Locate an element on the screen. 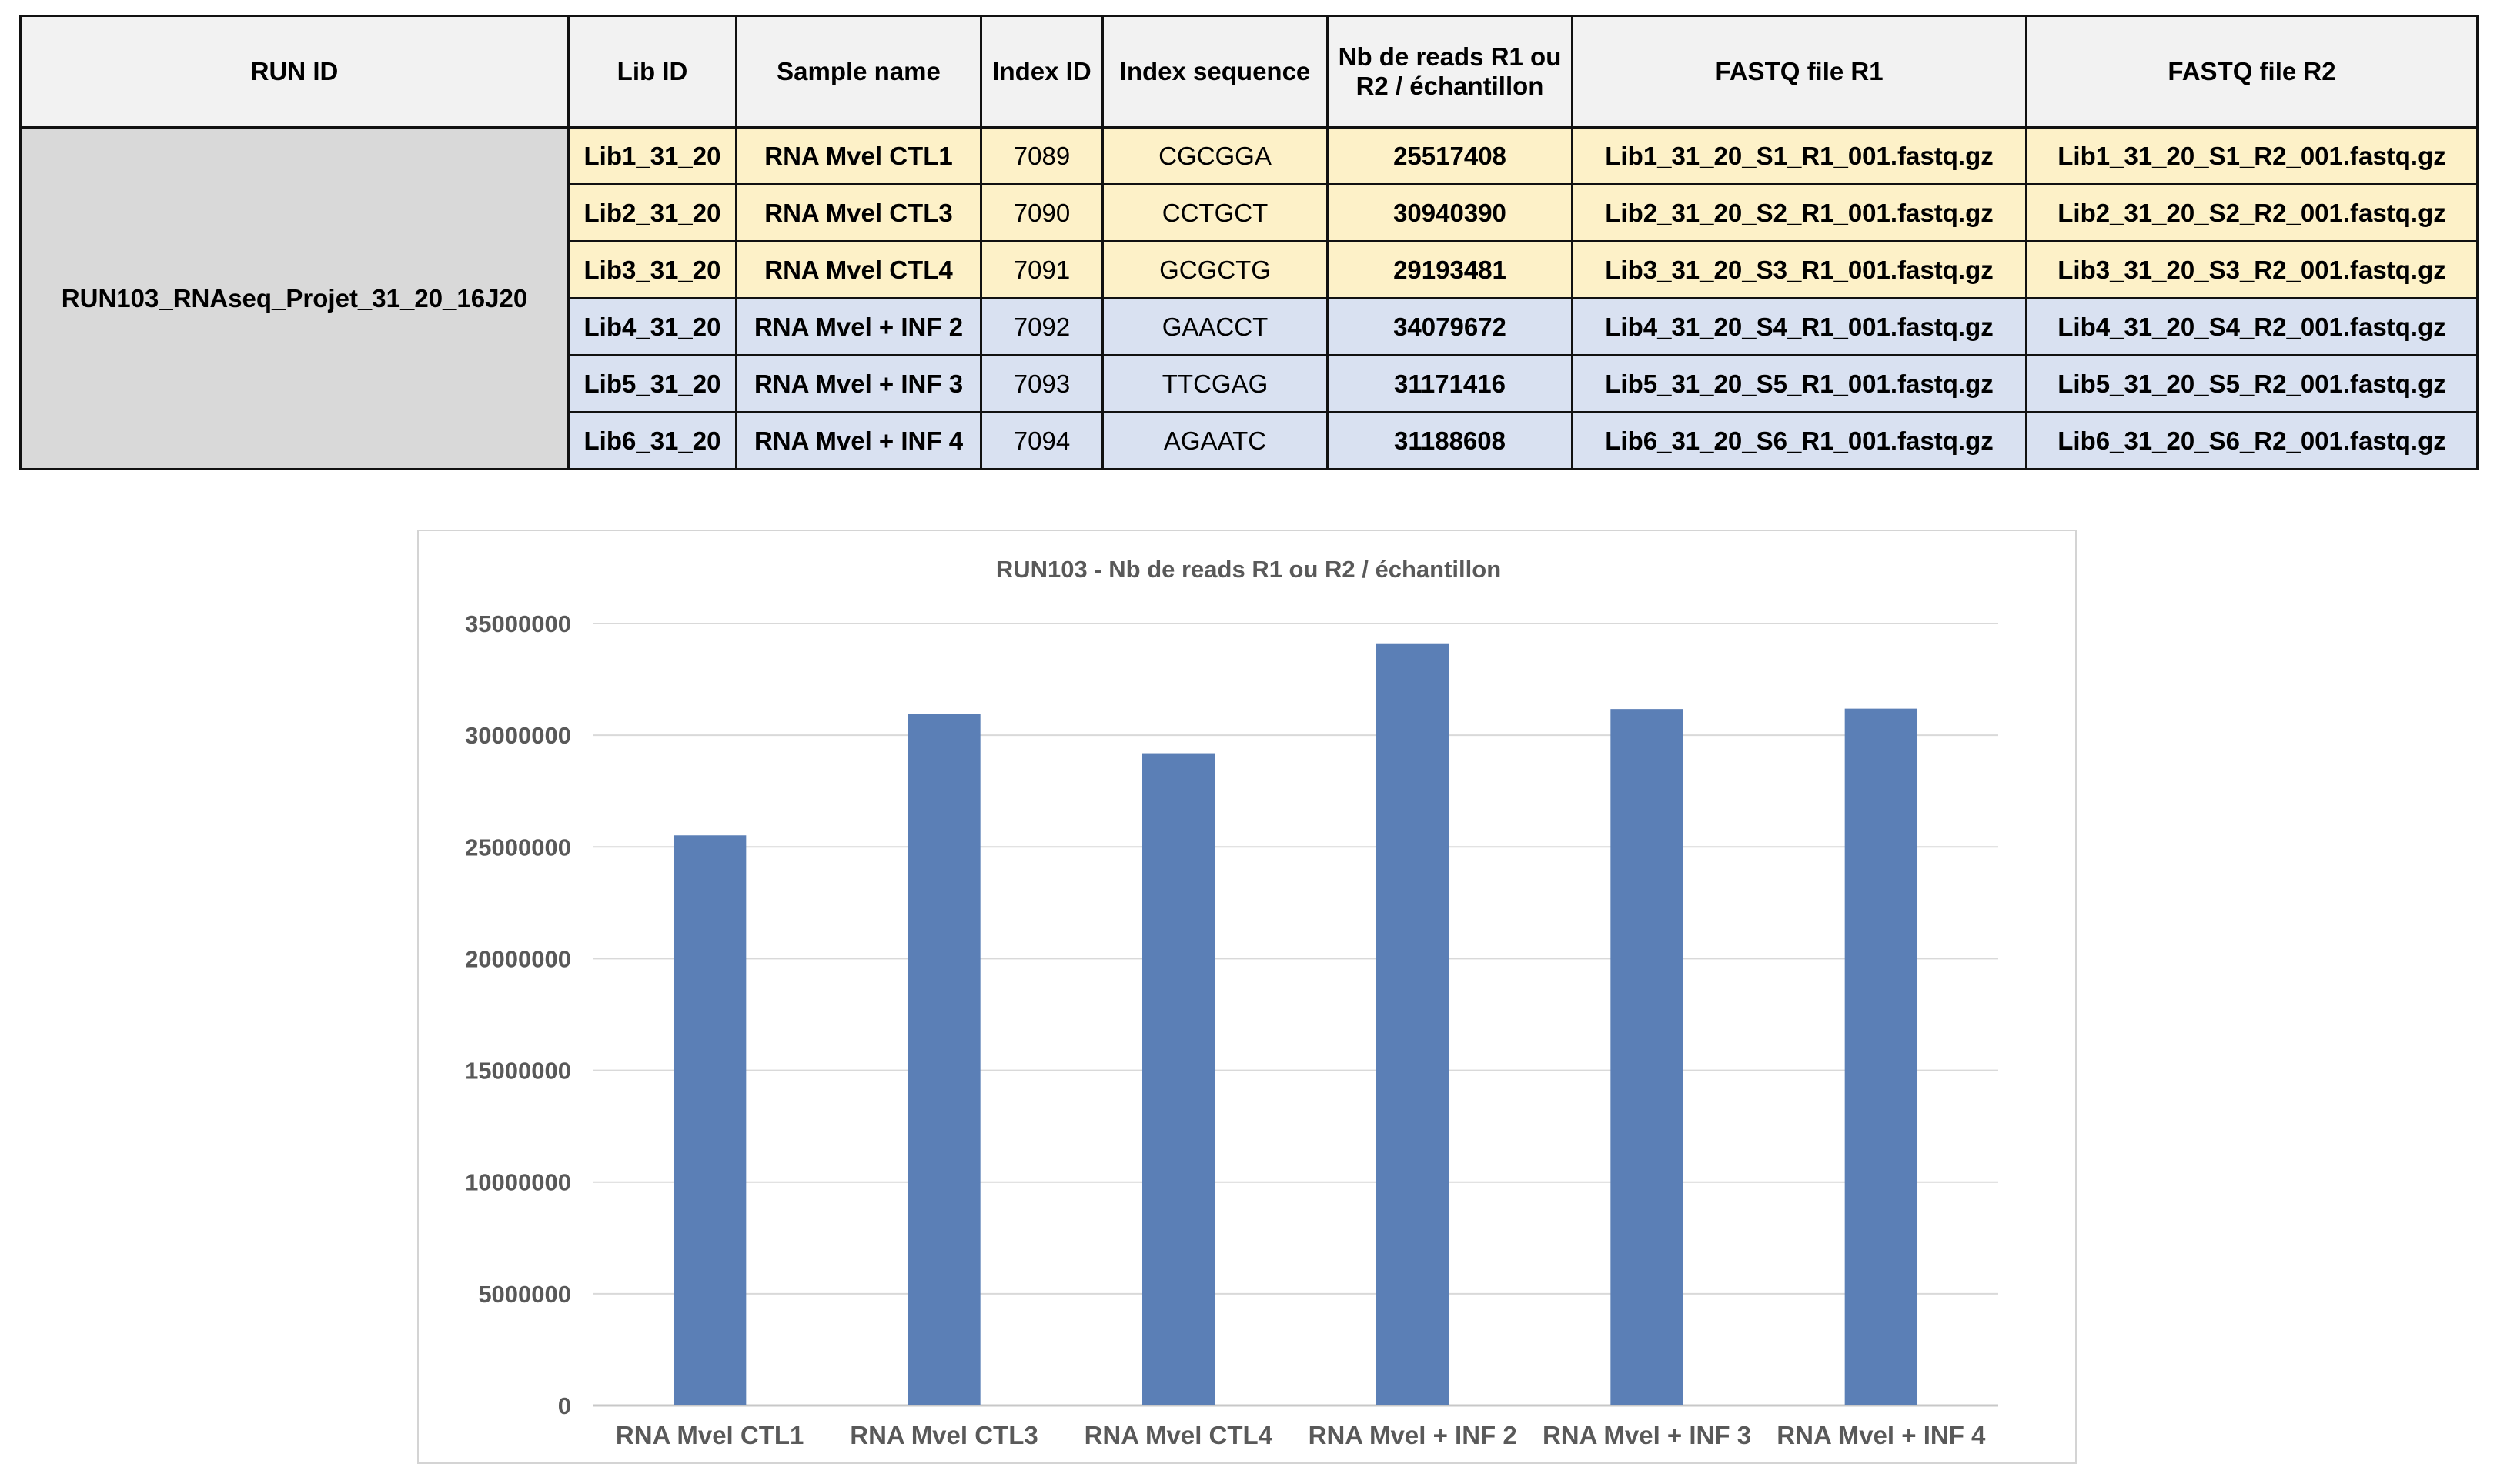 Image resolution: width=2497 pixels, height=1484 pixels. header-nb-reads: Nb de reads R1 ou R2 / échantillon is located at coordinates (1449, 72).